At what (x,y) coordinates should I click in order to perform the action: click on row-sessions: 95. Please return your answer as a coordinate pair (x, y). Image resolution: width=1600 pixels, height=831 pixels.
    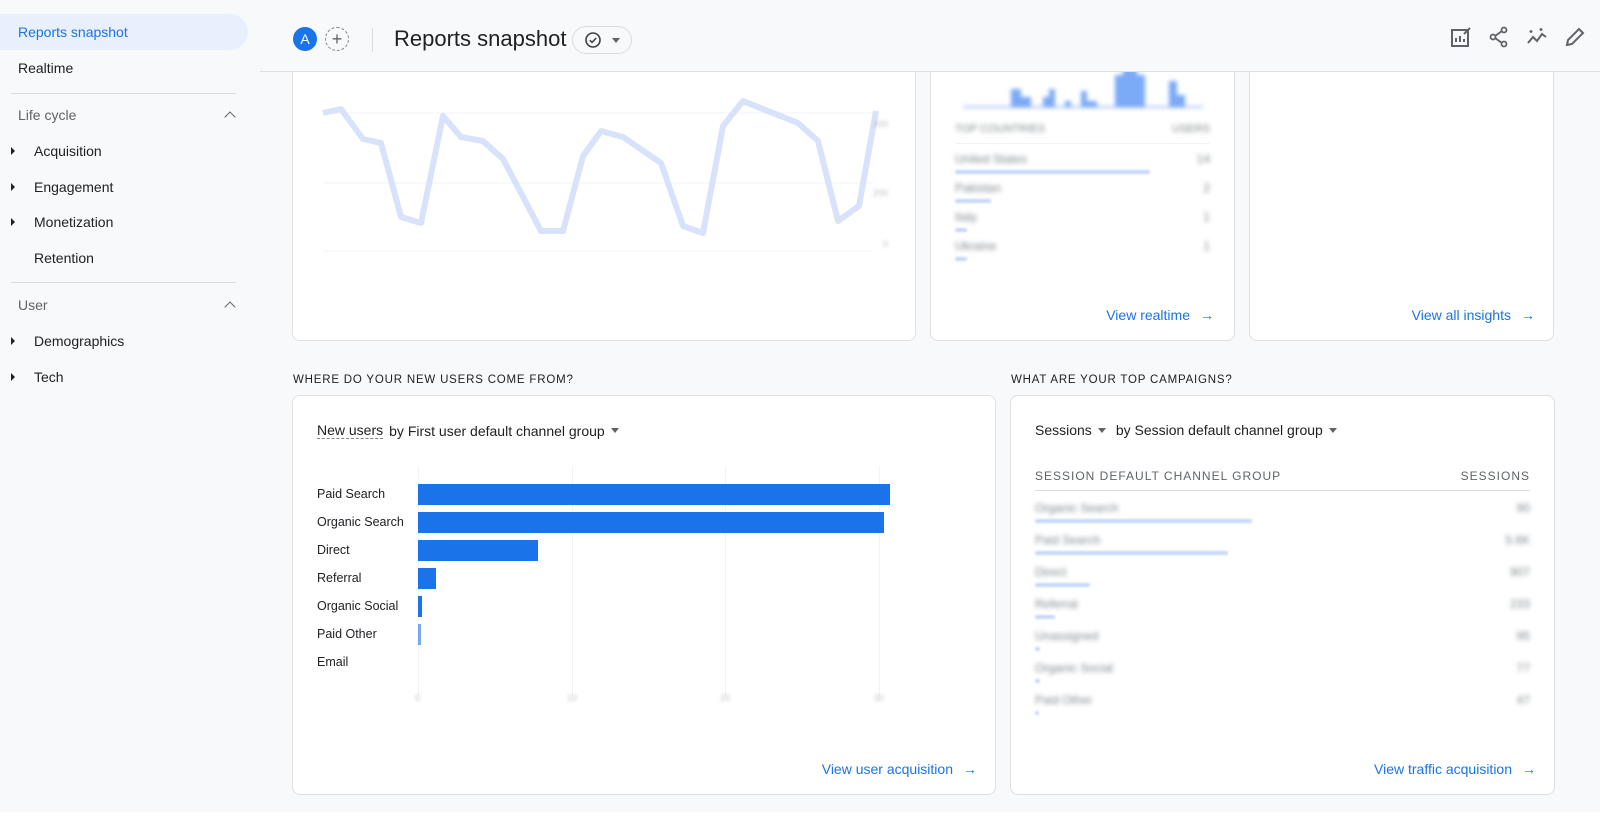
    Looking at the image, I should click on (1523, 636).